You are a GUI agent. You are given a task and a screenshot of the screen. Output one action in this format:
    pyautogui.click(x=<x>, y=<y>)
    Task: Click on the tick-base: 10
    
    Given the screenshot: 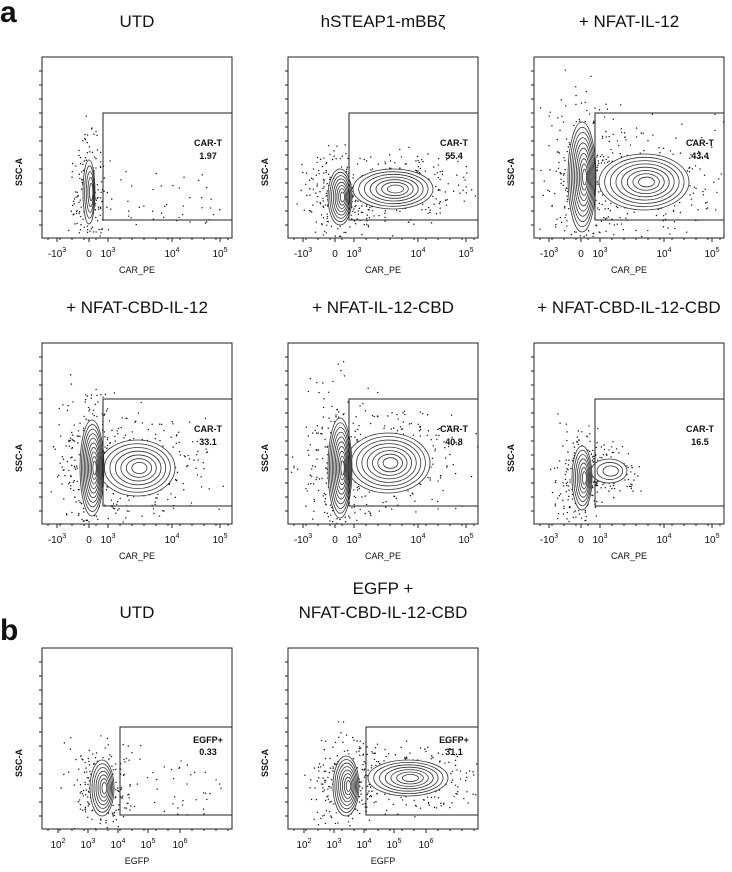 What is the action you would take?
    pyautogui.click(x=146, y=845)
    